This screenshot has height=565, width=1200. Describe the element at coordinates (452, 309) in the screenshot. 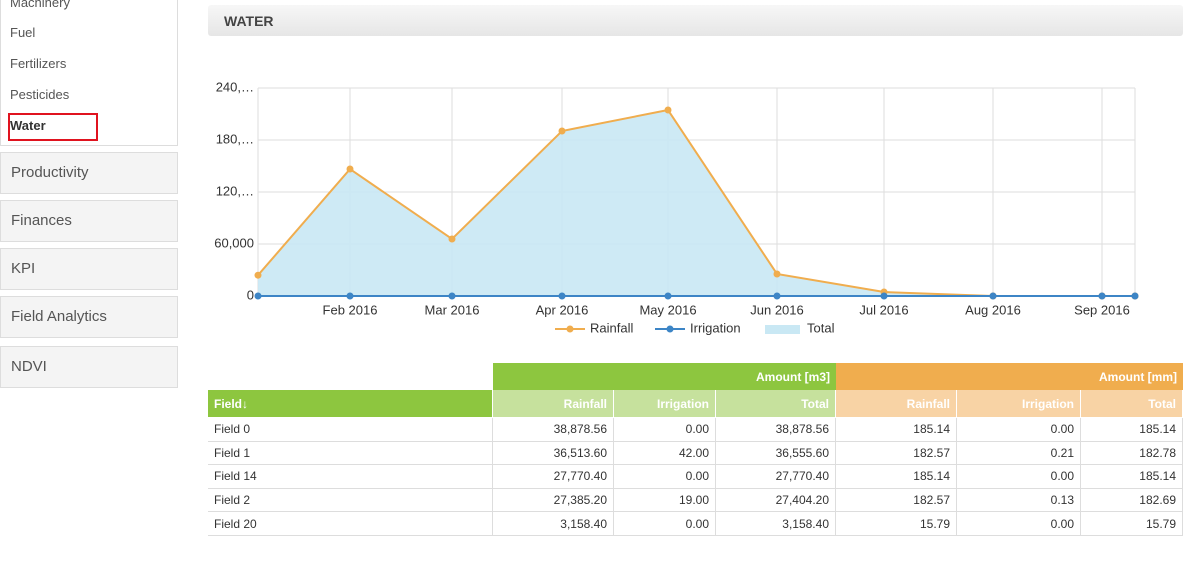

I see `x-tick-label: Mar 2016` at that location.